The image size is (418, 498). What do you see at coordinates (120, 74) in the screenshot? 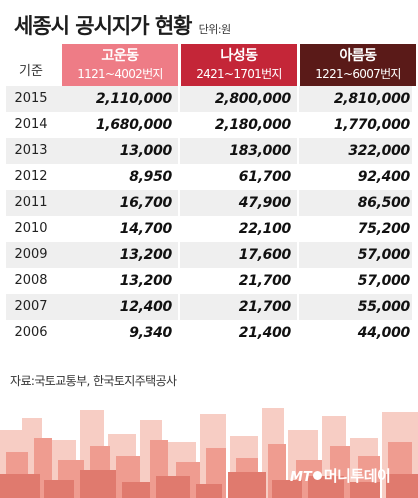
I see `column-header-range: 1121~4002번지` at bounding box center [120, 74].